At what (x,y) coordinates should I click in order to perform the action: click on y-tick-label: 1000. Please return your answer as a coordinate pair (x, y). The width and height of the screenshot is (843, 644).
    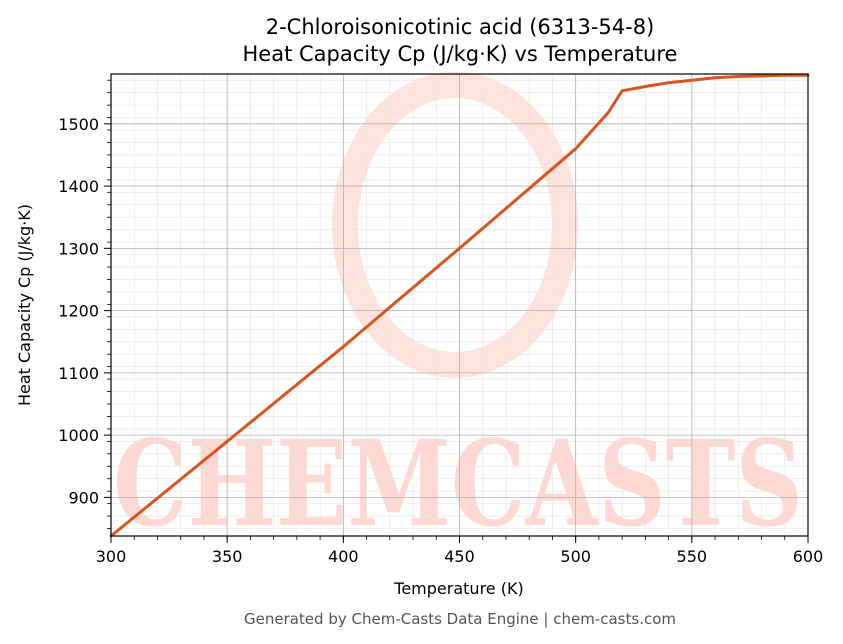
    Looking at the image, I should click on (78, 435).